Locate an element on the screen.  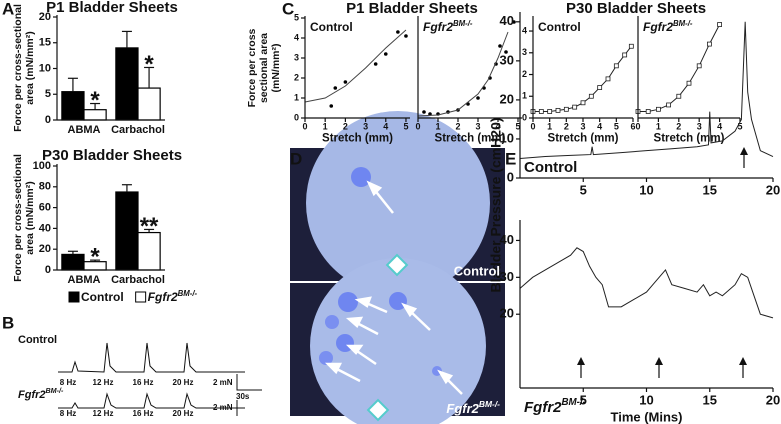
spot is located at coordinates (348, 302).